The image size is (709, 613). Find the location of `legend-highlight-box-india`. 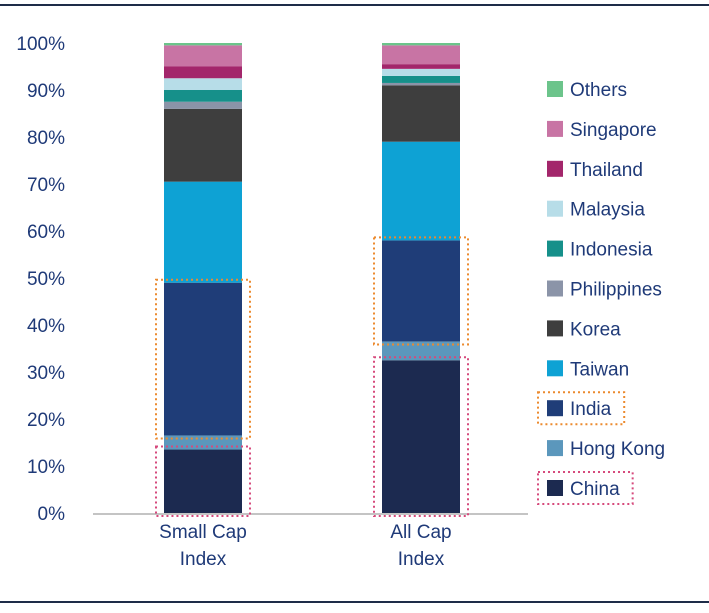

legend-highlight-box-india is located at coordinates (581, 408).